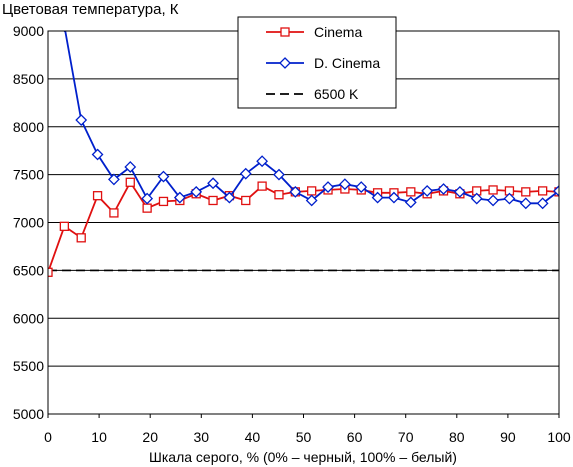  Describe the element at coordinates (304, 437) in the screenshot. I see `x-tick-label: 50` at that location.